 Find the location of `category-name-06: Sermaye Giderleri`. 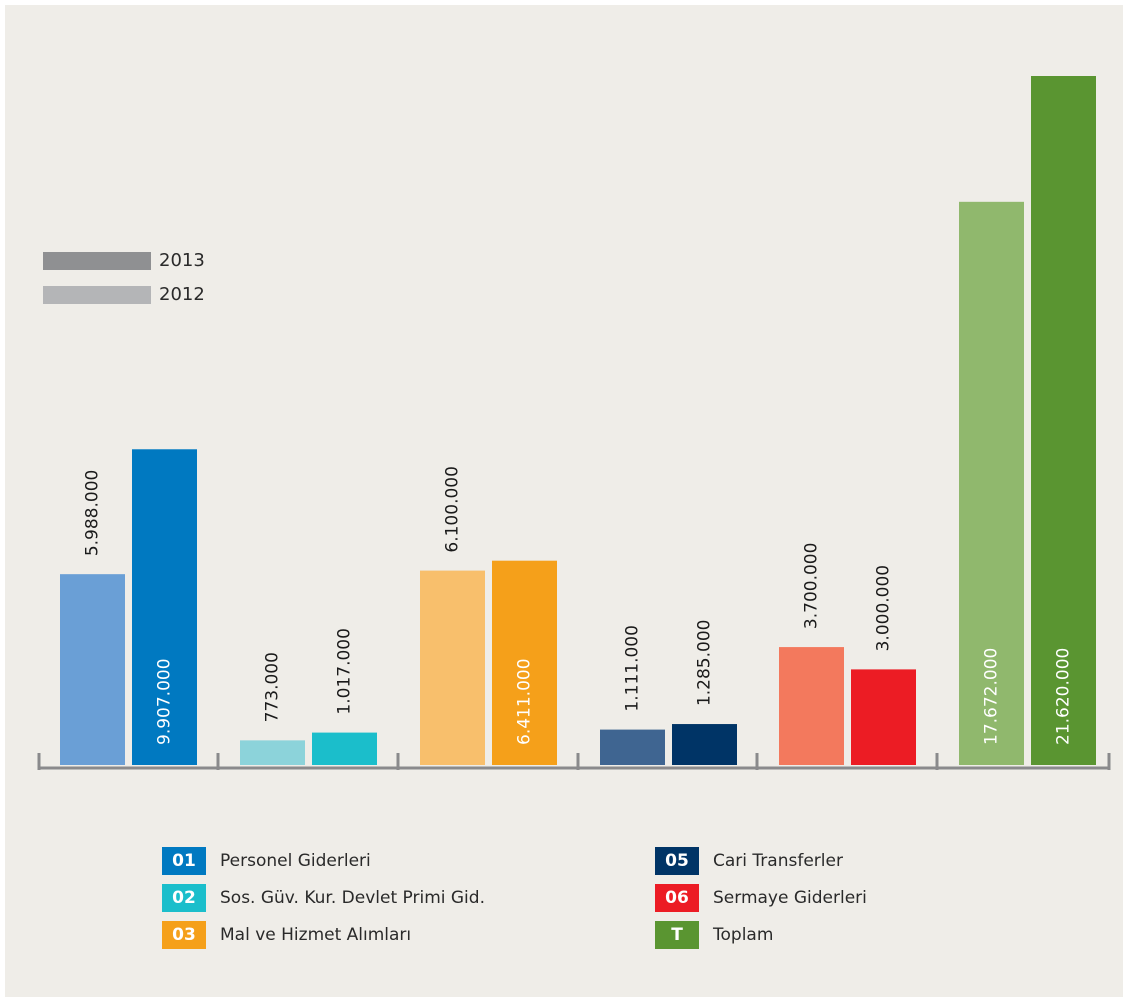

category-name-06: Sermaye Giderleri is located at coordinates (790, 898).